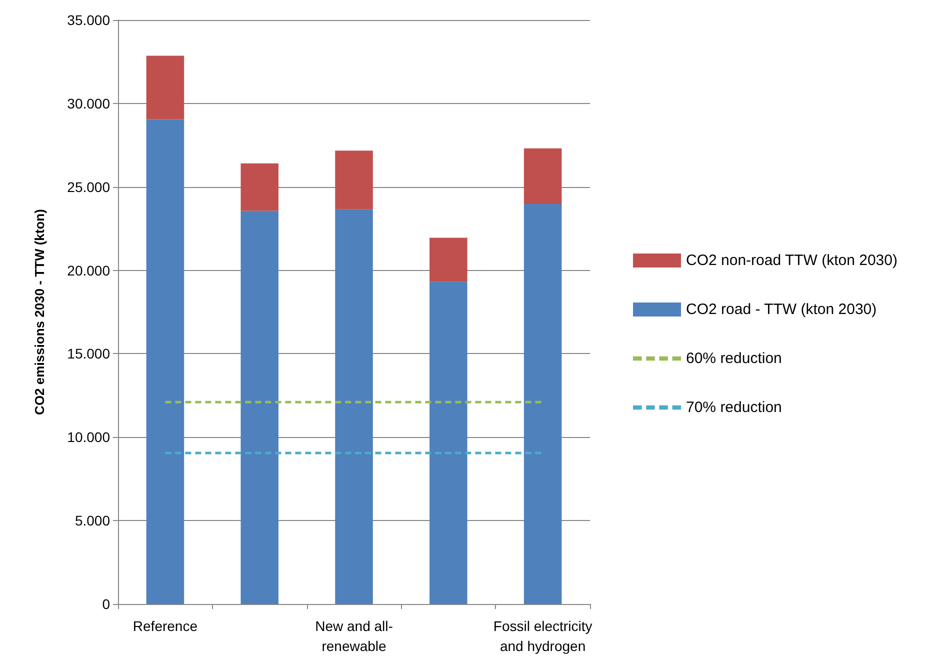 The image size is (936, 668). I want to click on y-tick-label: 35.000, so click(88, 20).